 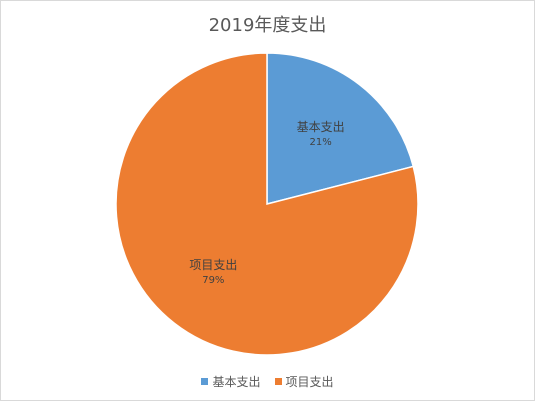 I want to click on slice-label-project: 项目支出, so click(x=213, y=265).